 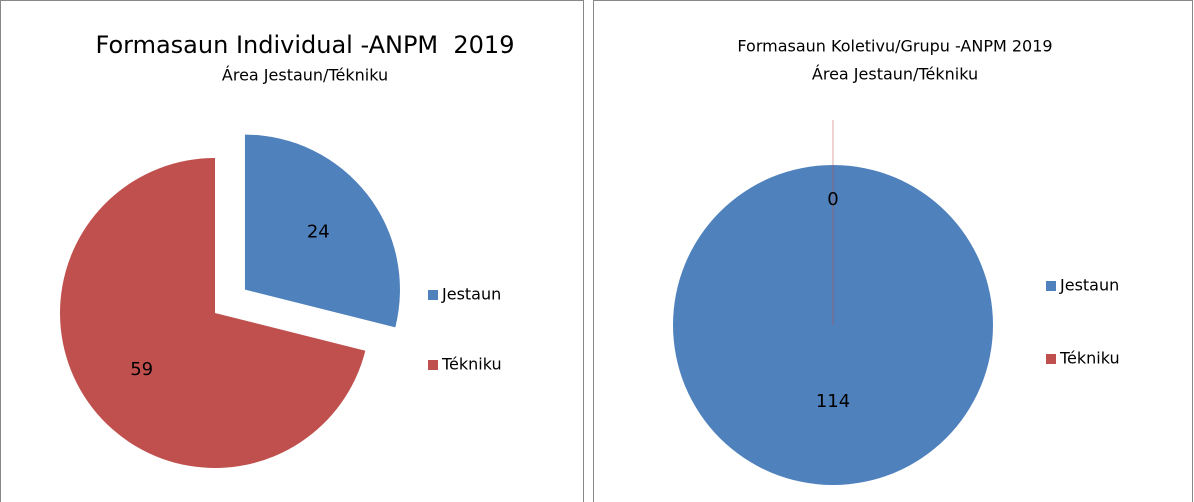 I want to click on chart-title: Formasaun Koletivu/Grupu -ANPM 2019, so click(x=894, y=46).